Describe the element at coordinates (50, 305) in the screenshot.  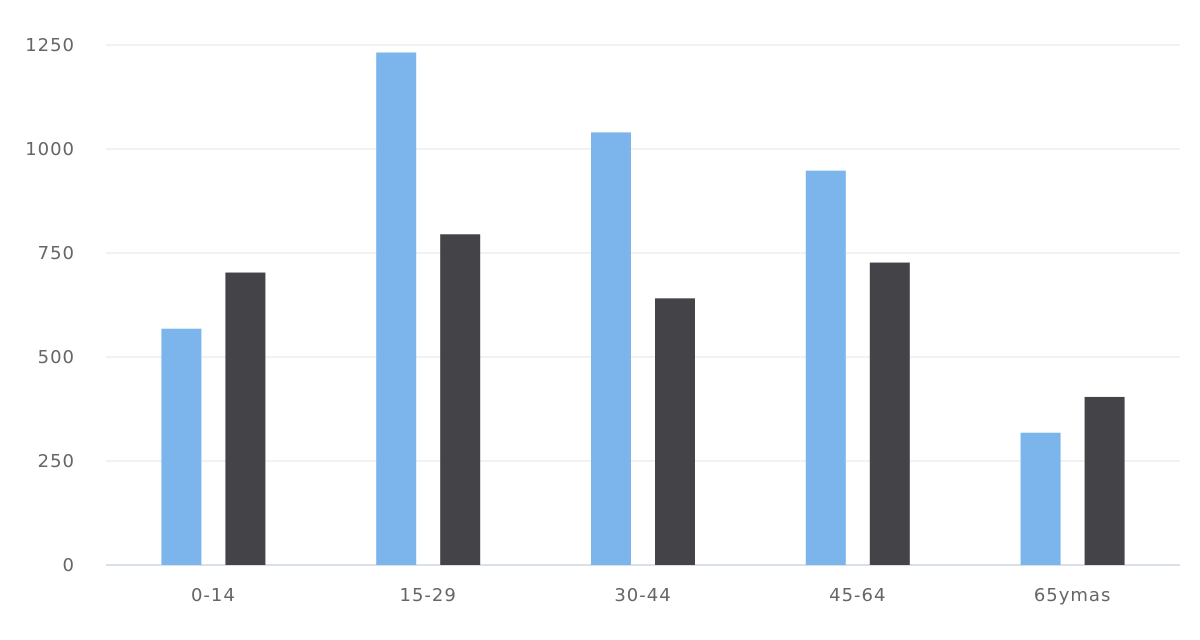
I see `y-axis-labels: 0 250 500 750 1000 1250` at that location.